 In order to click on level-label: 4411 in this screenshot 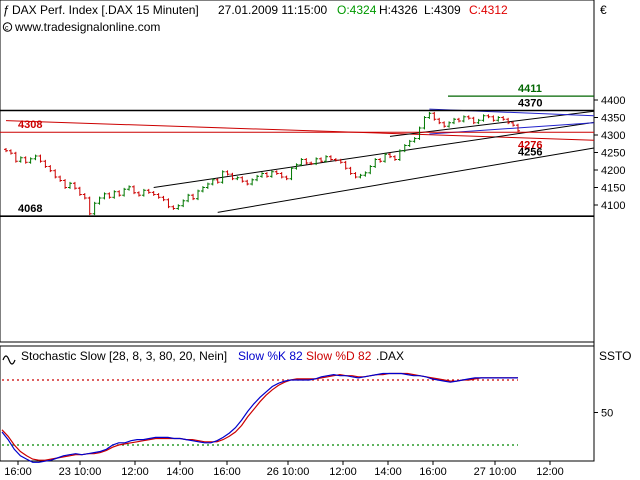, I will do `click(530, 89)`.